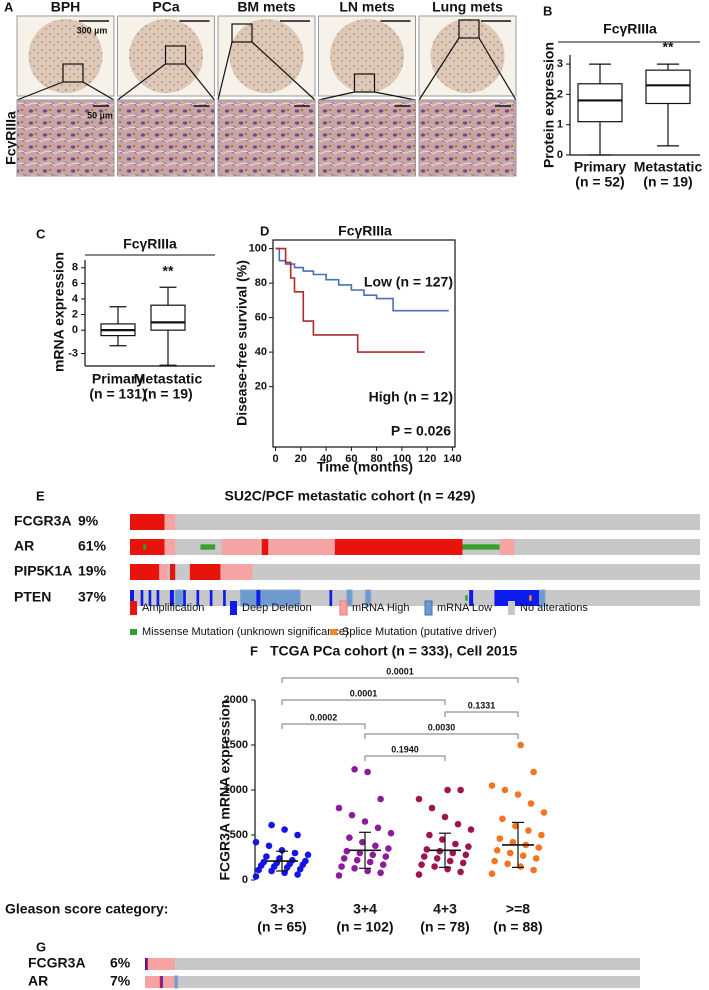 The width and height of the screenshot is (709, 990). I want to click on x-tick-label: 20, so click(301, 459).